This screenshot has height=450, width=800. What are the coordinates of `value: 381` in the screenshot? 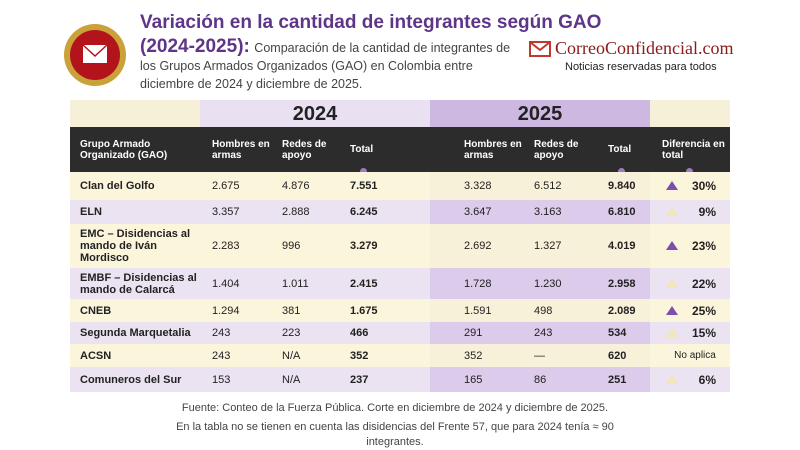 It's located at (291, 310).